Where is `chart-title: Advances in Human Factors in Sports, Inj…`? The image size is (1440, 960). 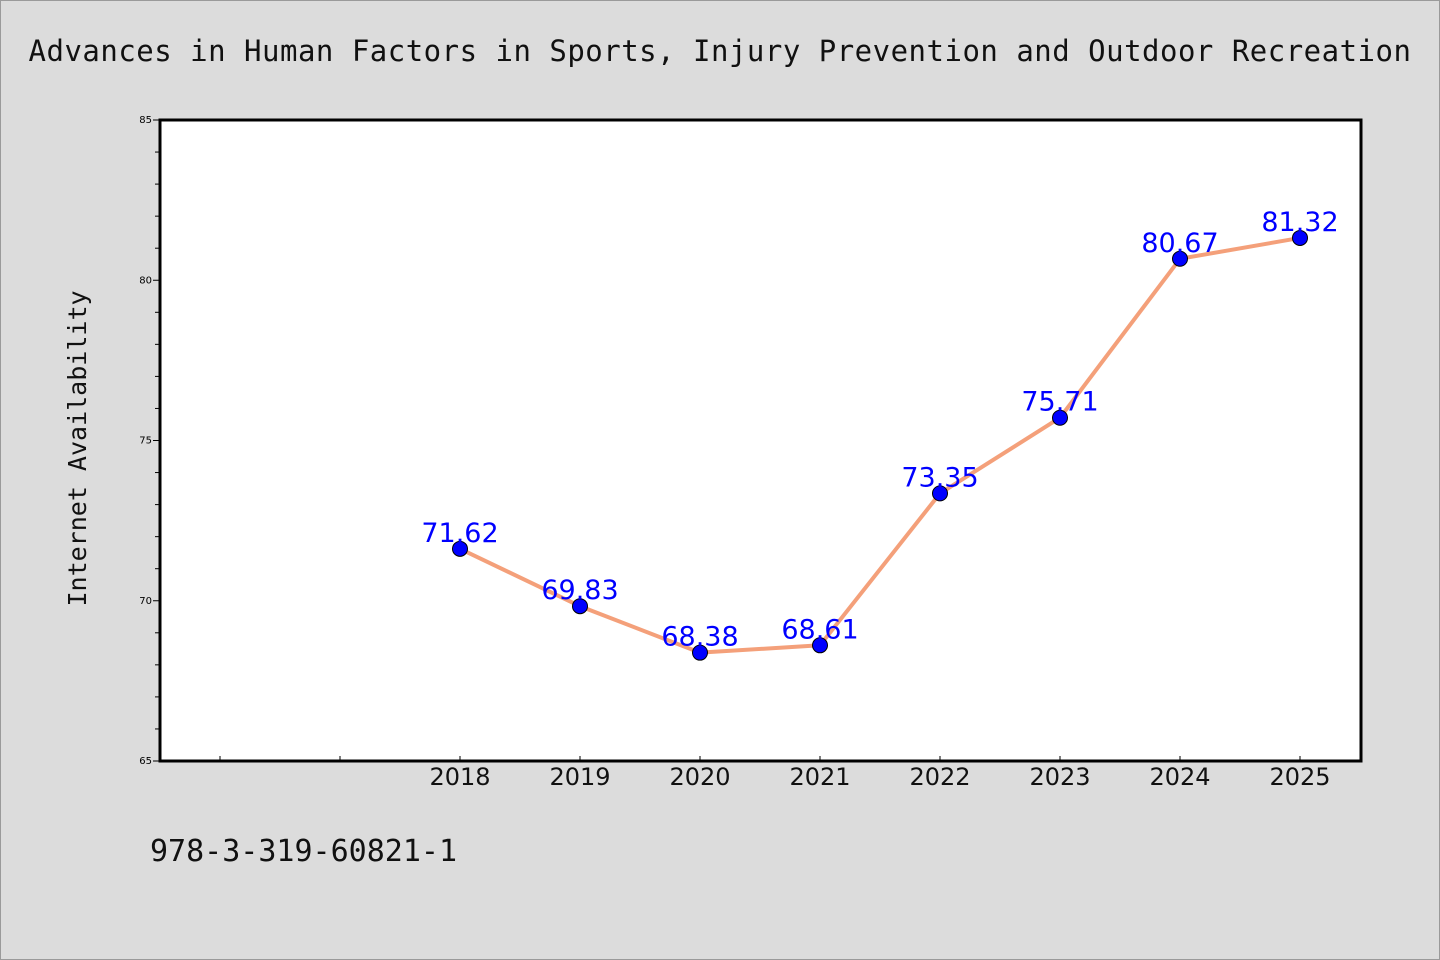
chart-title: Advances in Human Factors in Sports, Inj… is located at coordinates (720, 51).